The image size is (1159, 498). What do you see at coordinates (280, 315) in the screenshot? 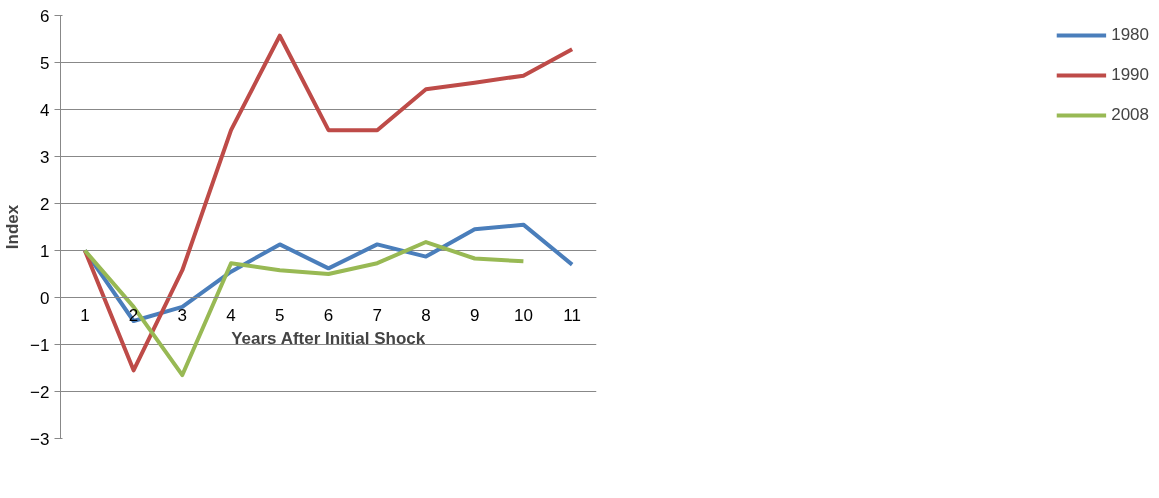
I see `x-tick-label: 5` at bounding box center [280, 315].